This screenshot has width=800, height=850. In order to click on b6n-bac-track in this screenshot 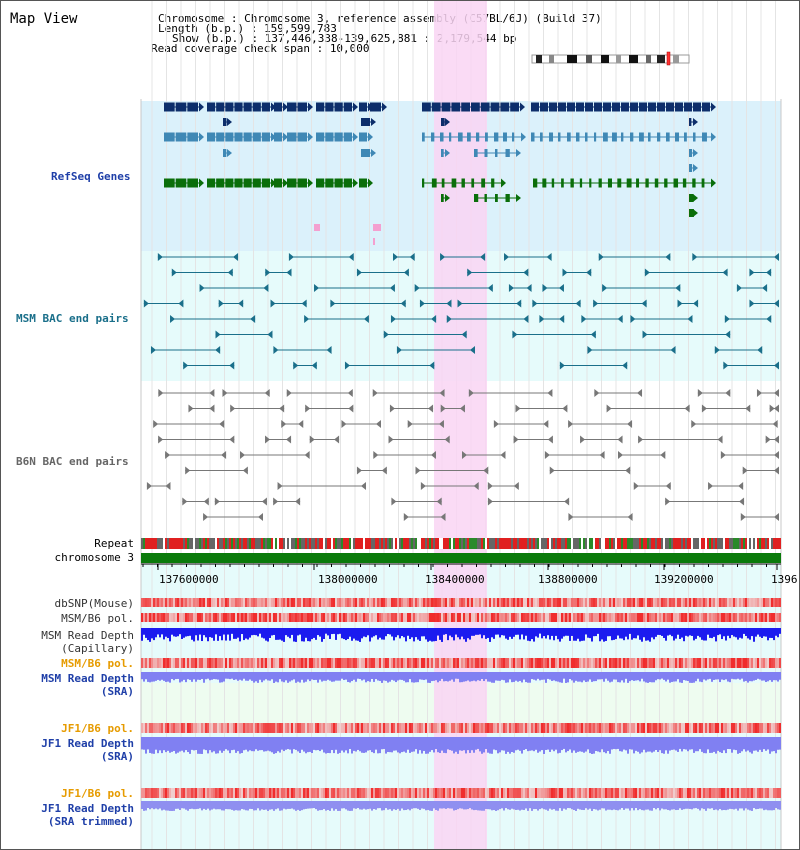, I will do `click(462, 455)`.